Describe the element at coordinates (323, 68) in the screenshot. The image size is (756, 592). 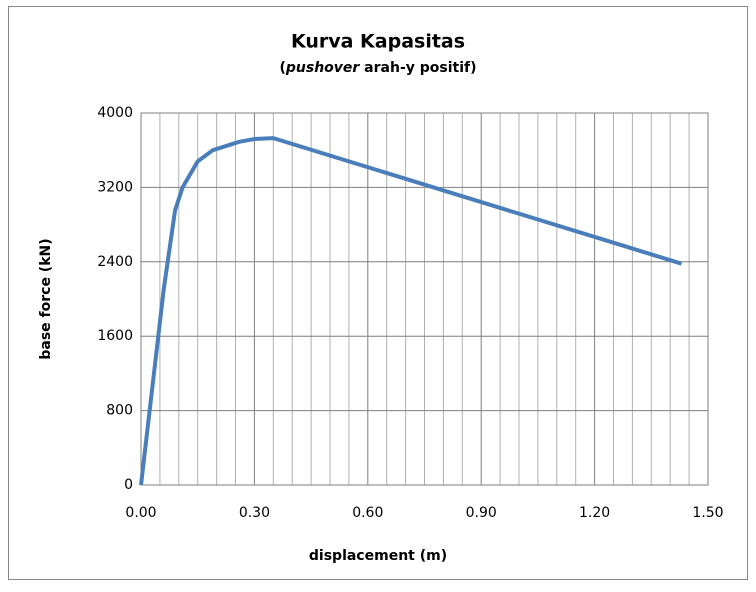
I see `subtitle-part: pushover` at that location.